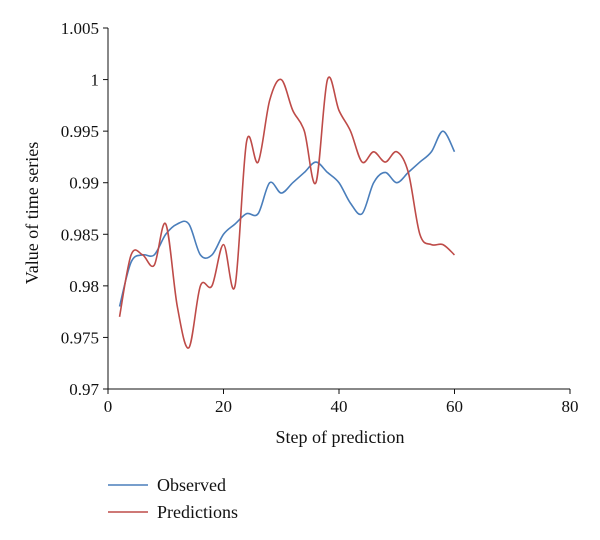 This screenshot has width=600, height=540. I want to click on y-tick-label: 1.005, so click(80, 28).